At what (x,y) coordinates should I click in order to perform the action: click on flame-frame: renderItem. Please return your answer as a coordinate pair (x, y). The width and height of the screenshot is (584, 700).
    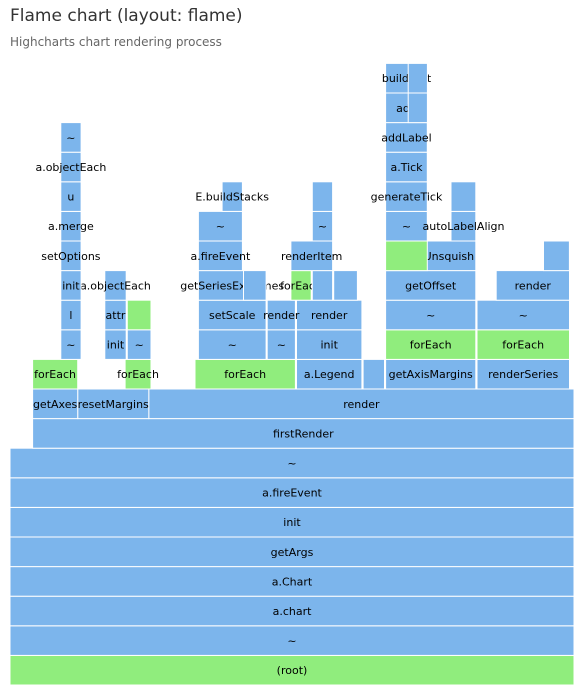
    Looking at the image, I should click on (311, 256).